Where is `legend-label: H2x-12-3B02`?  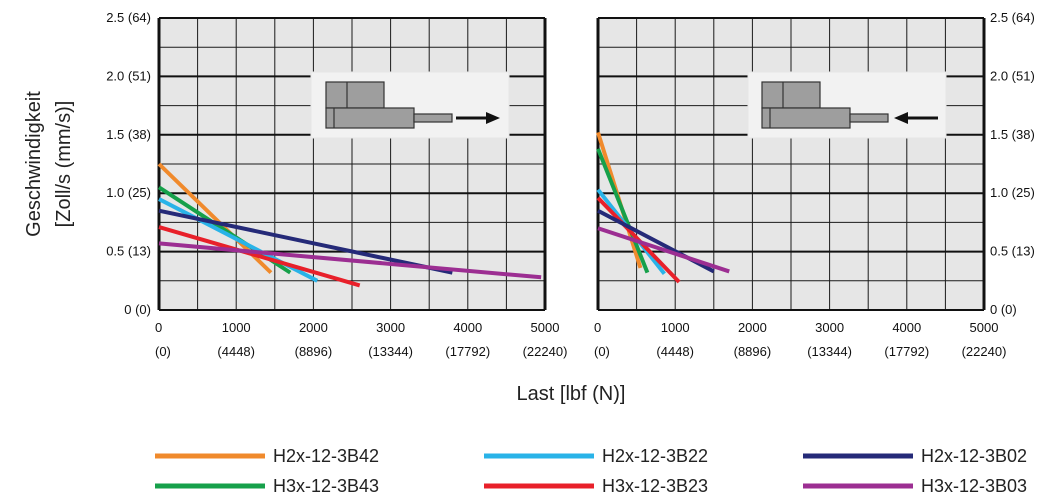 legend-label: H2x-12-3B02 is located at coordinates (974, 456).